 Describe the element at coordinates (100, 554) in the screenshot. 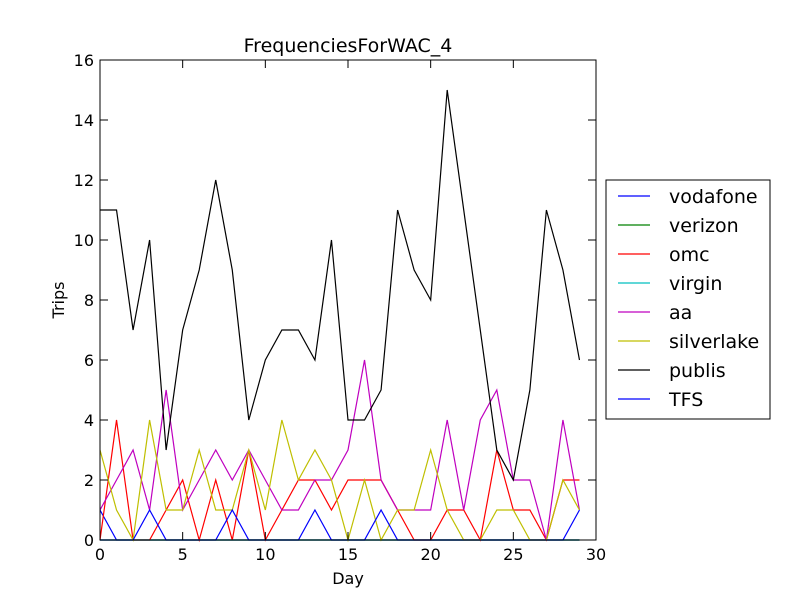

I see `x-tick-label: 0` at that location.